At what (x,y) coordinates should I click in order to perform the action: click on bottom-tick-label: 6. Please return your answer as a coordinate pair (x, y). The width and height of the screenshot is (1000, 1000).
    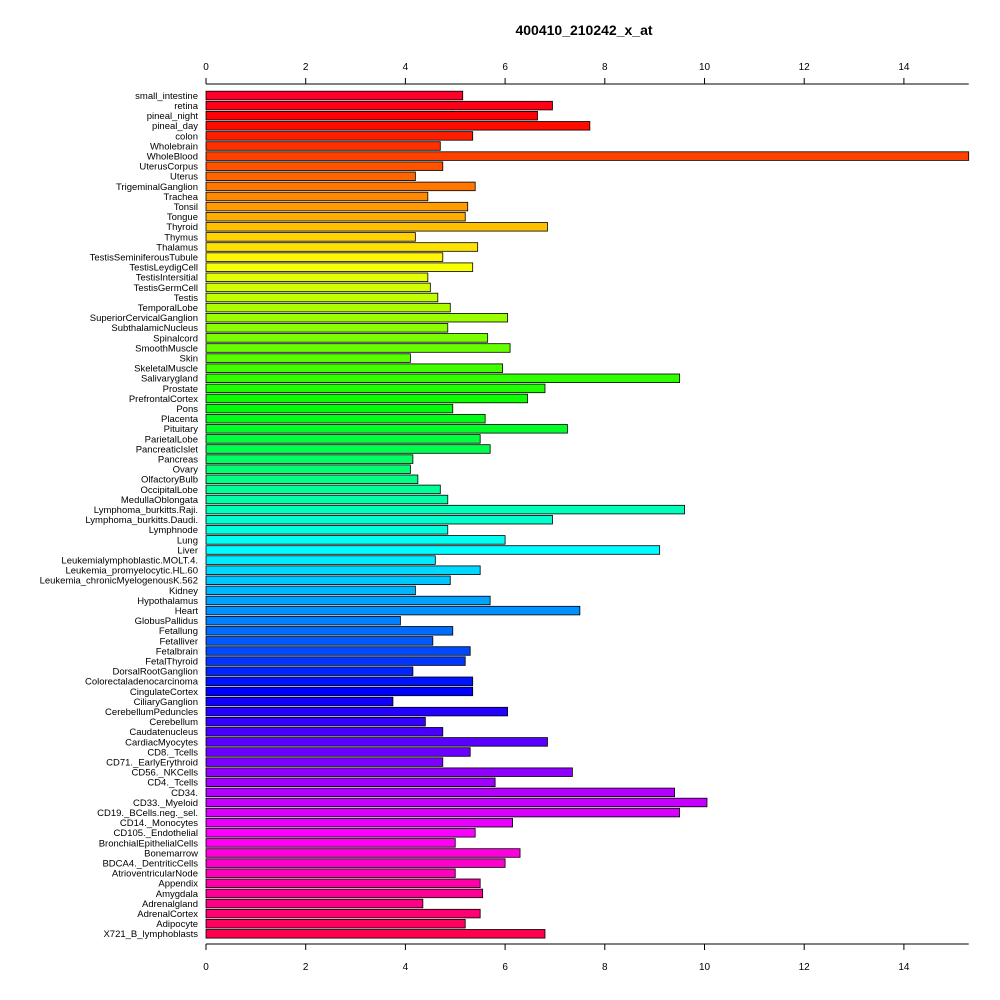
    Looking at the image, I should click on (505, 967).